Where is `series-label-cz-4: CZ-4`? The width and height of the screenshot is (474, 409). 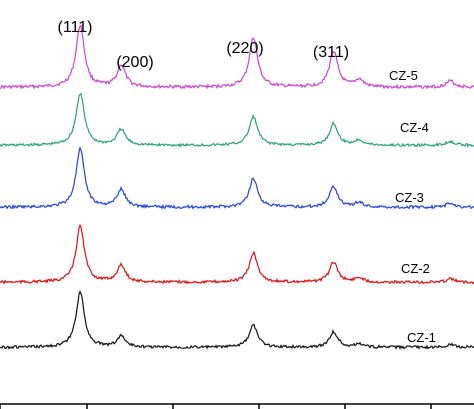 series-label-cz-4: CZ-4 is located at coordinates (414, 127).